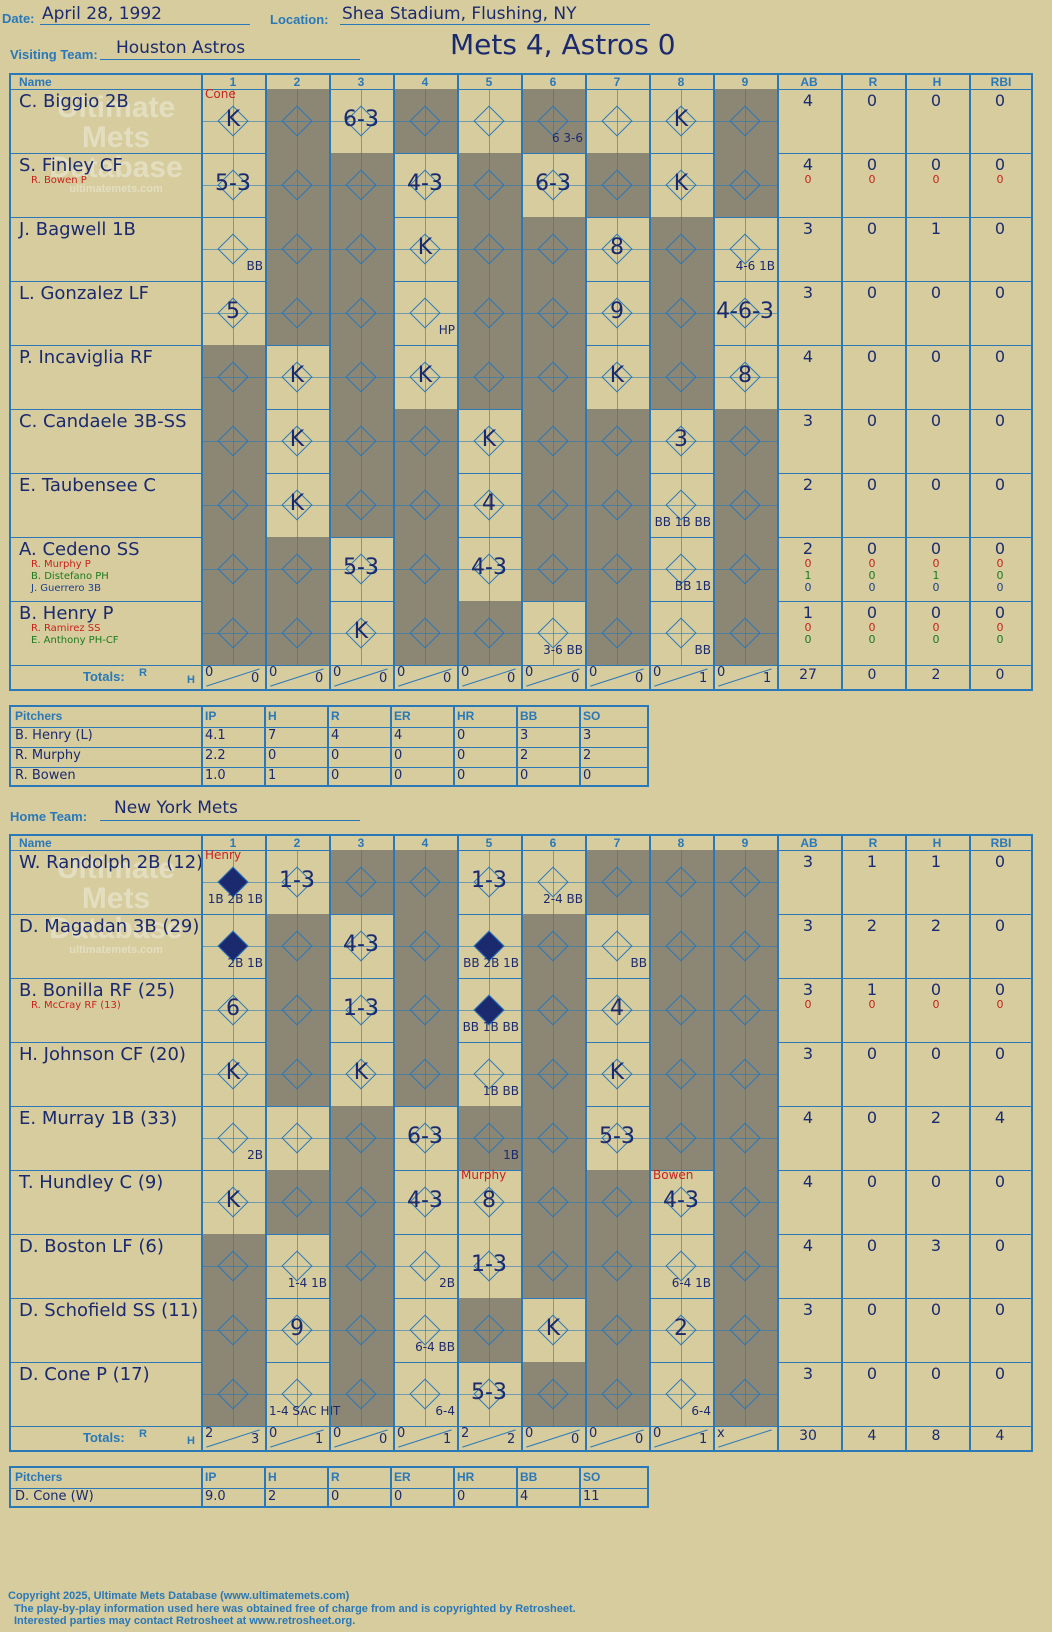 Image resolution: width=1052 pixels, height=1632 pixels. What do you see at coordinates (335, 735) in the screenshot?
I see `pitcher-stat: 4` at bounding box center [335, 735].